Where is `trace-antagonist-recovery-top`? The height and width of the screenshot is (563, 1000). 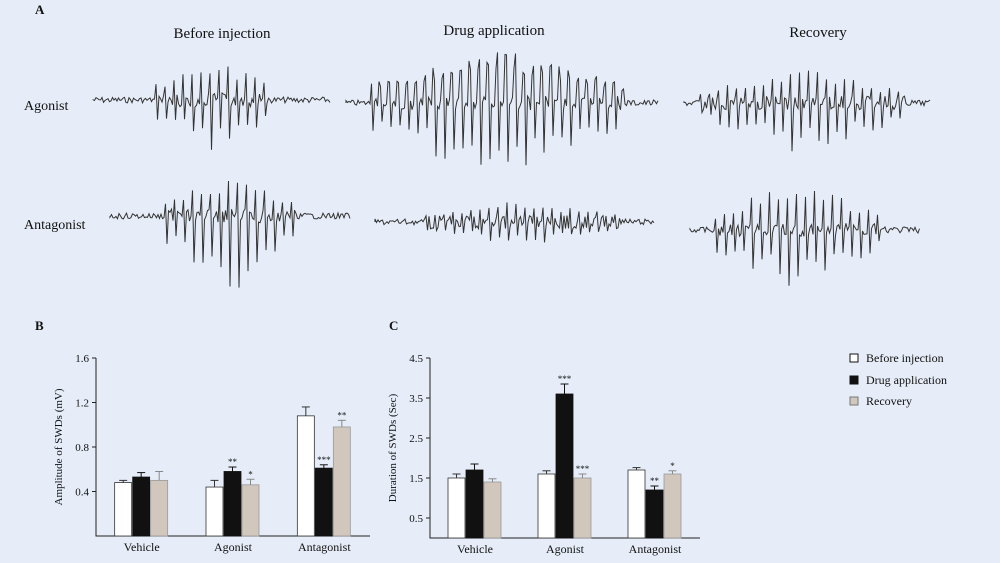
trace-antagonist-recovery-top is located at coordinates (807, 111).